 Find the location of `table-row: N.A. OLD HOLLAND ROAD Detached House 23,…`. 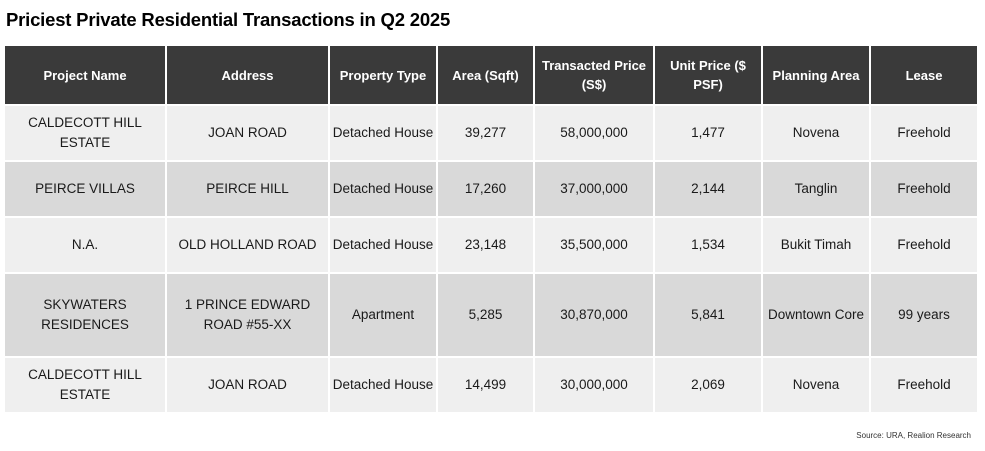

table-row: N.A. OLD HOLLAND ROAD Detached House 23,… is located at coordinates (491, 245).